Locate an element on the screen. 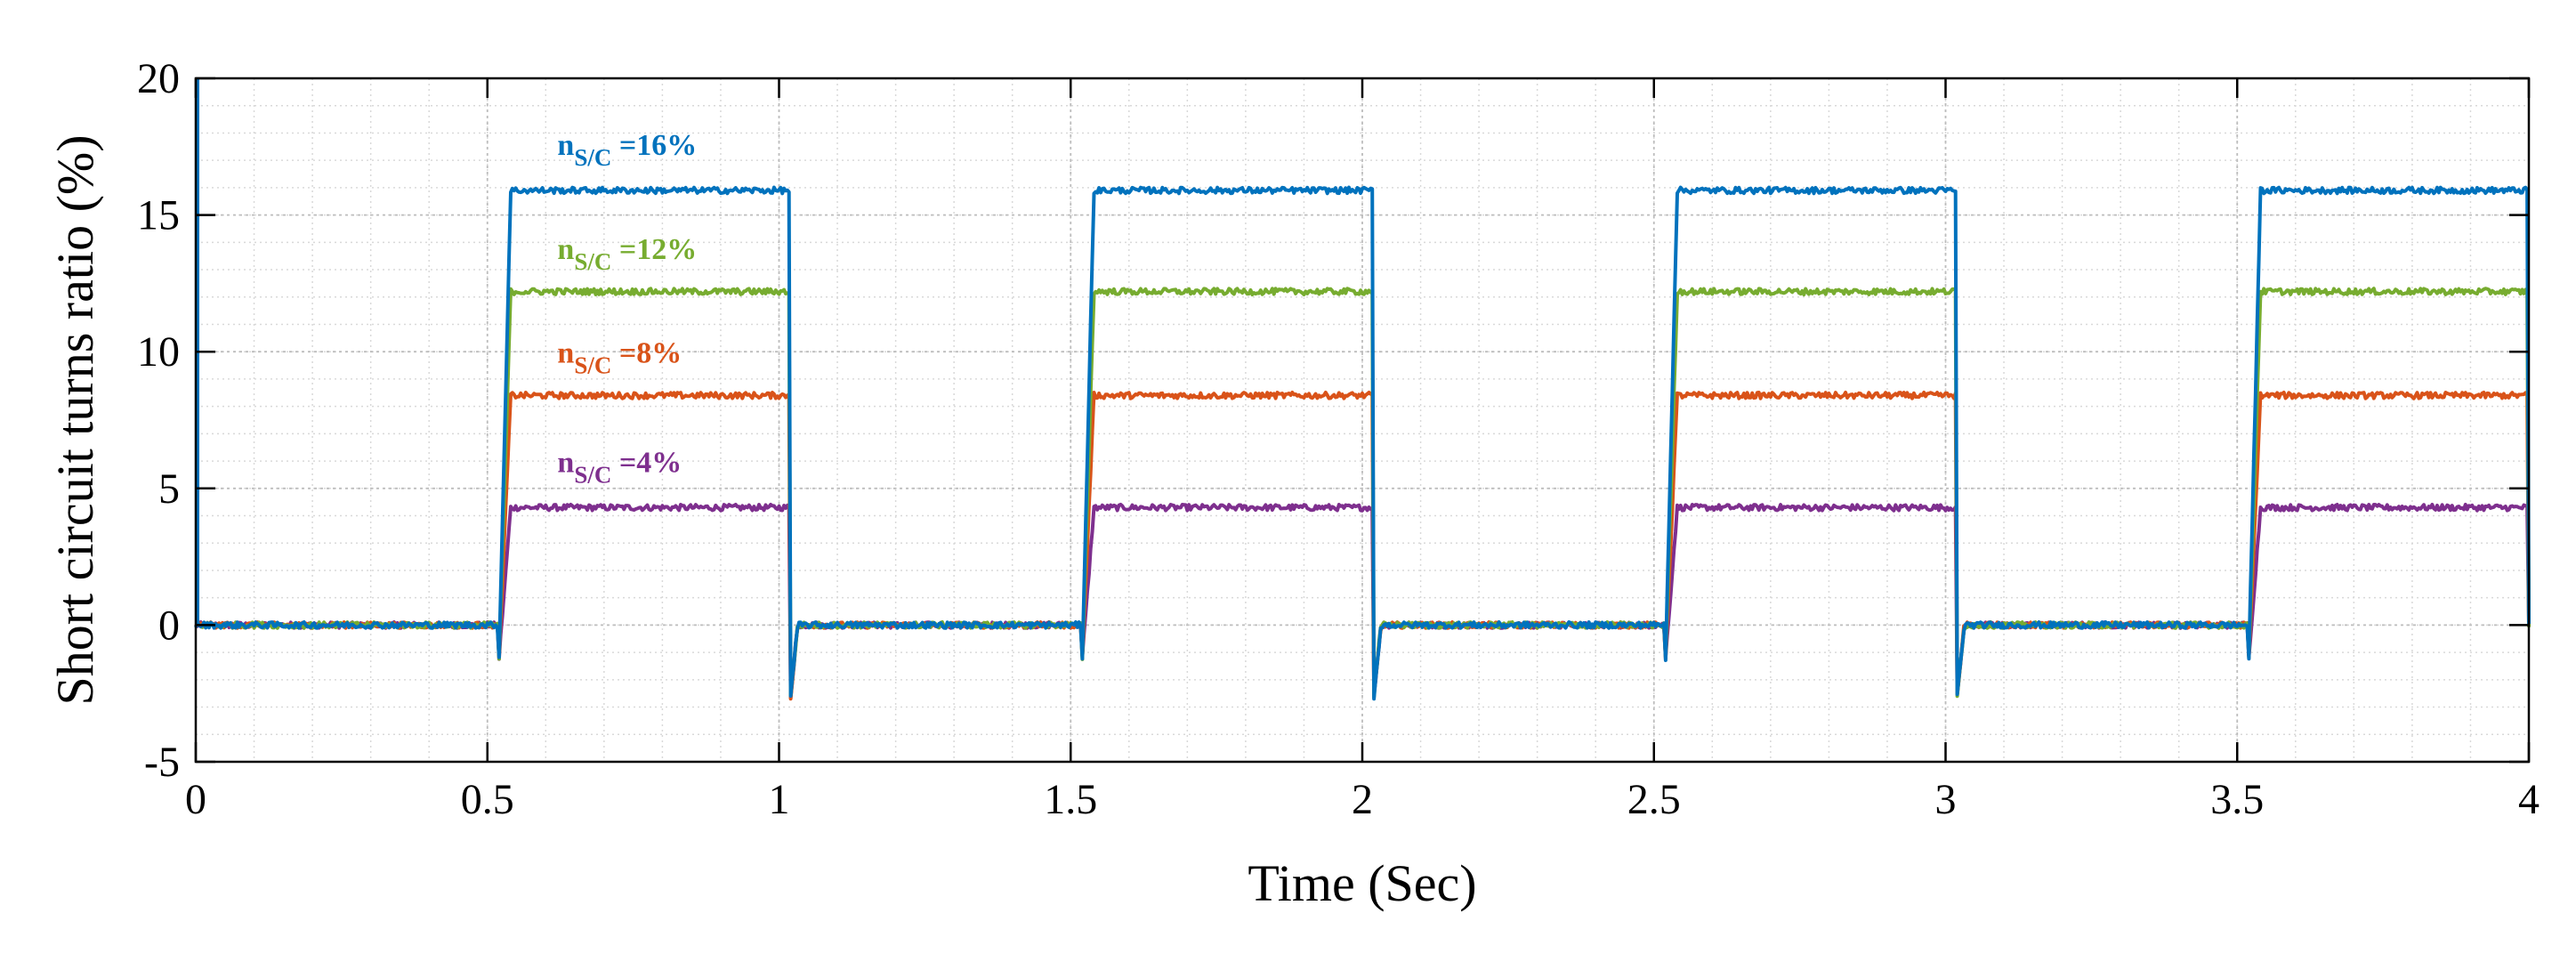 The height and width of the screenshot is (954, 2576). x-axis-label: Time (Sec) is located at coordinates (1362, 883).